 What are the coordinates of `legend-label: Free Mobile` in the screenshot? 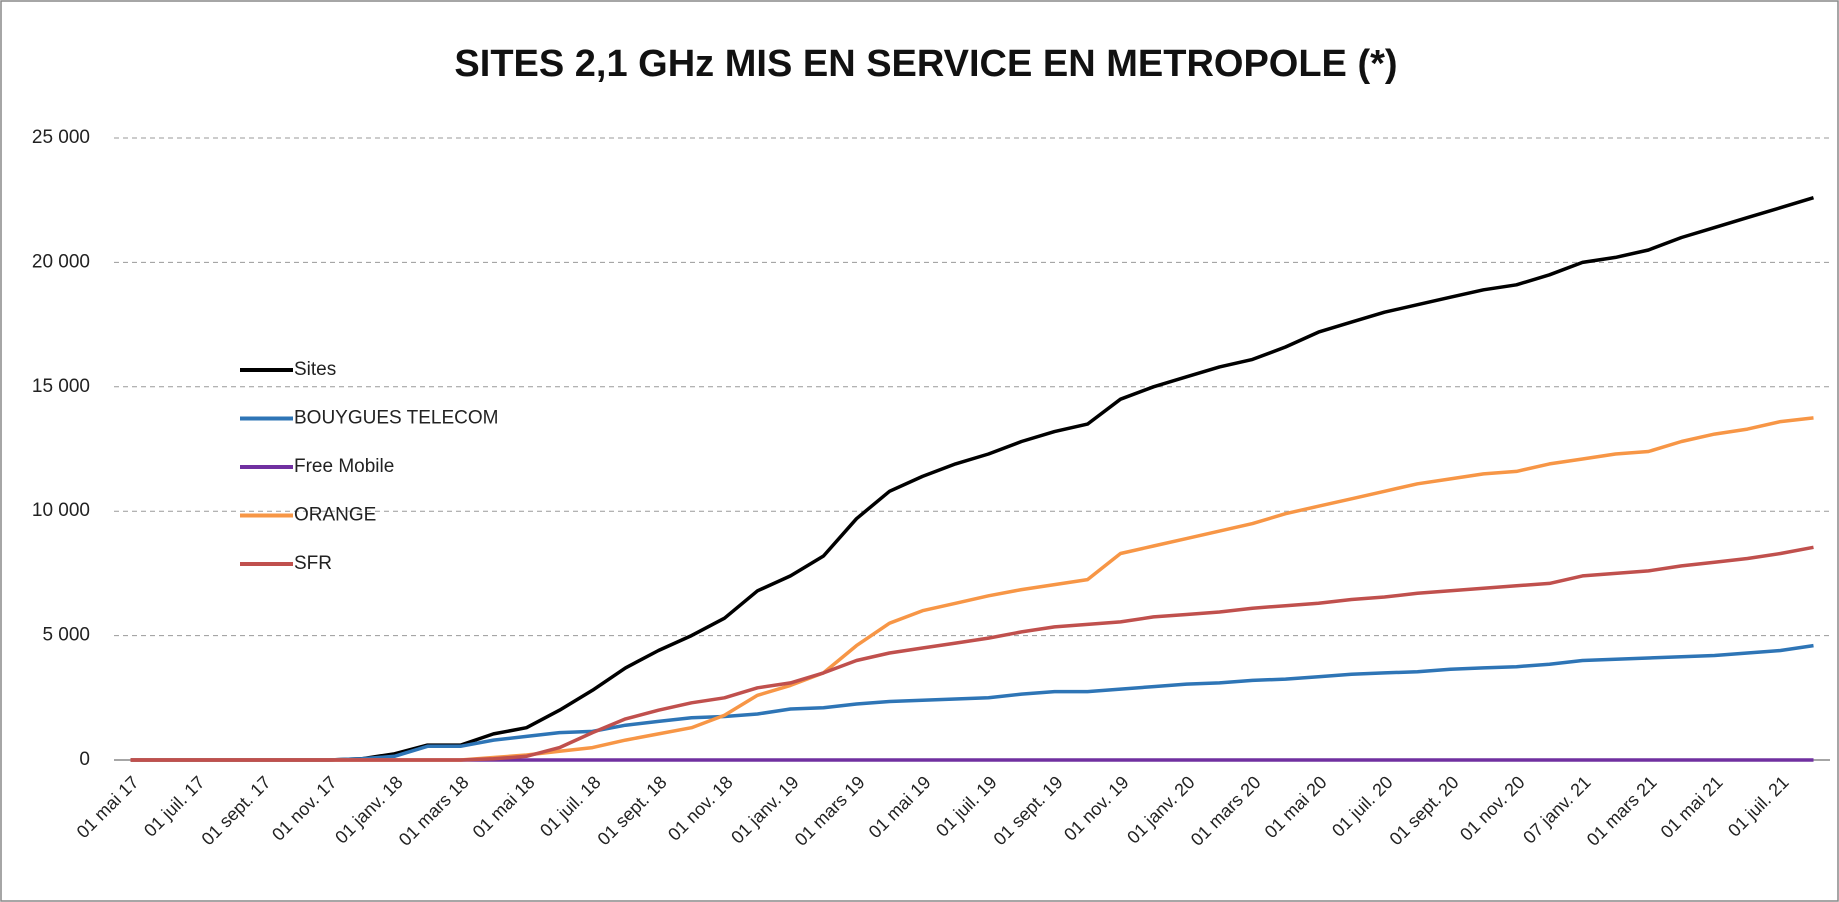 It's located at (344, 466).